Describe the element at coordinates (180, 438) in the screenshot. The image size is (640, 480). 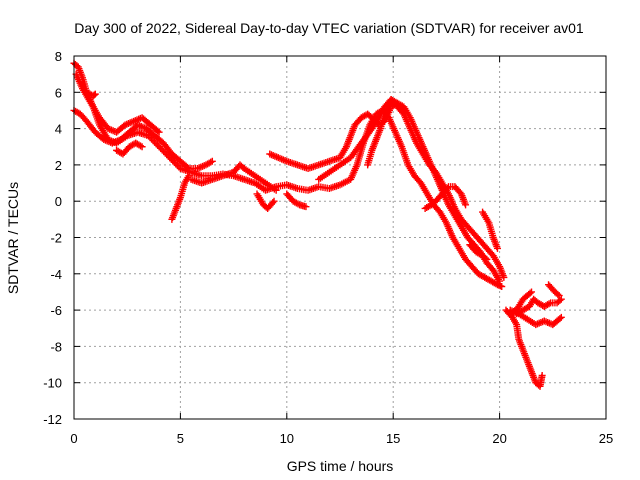
I see `x-tick-label: 5` at that location.